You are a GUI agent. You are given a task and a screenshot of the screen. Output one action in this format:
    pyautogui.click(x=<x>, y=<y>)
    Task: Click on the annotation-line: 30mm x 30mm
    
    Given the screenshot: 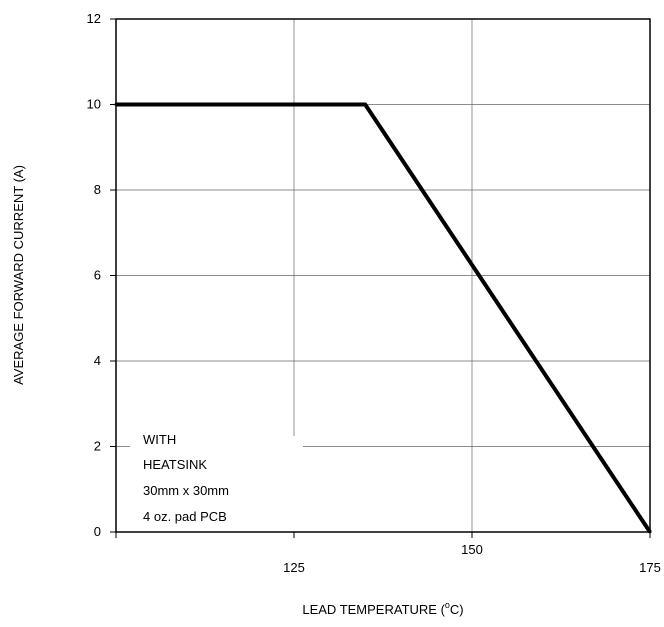 What is the action you would take?
    pyautogui.click(x=186, y=490)
    